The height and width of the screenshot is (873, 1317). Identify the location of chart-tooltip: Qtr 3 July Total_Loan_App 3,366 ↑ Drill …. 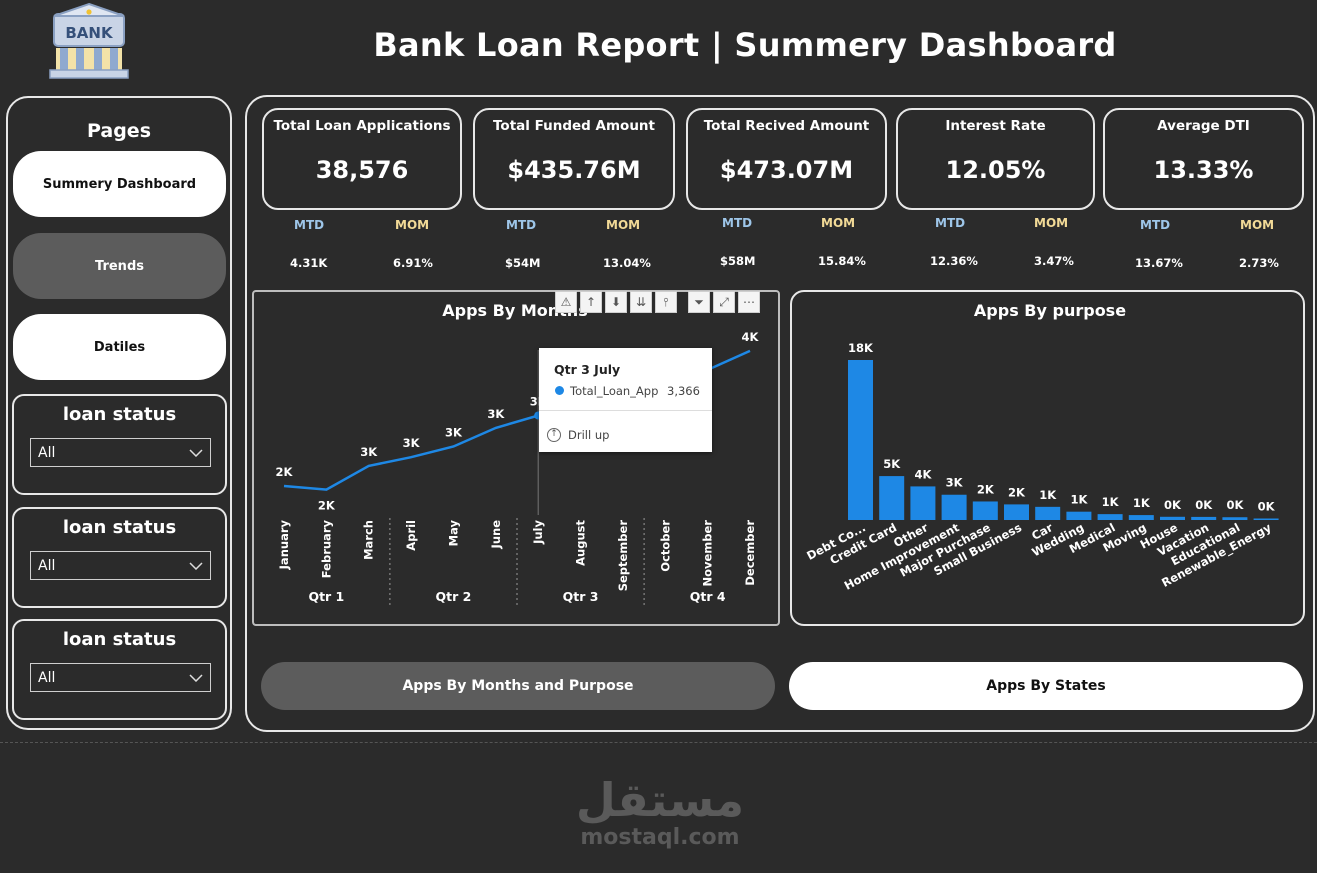
(625, 400).